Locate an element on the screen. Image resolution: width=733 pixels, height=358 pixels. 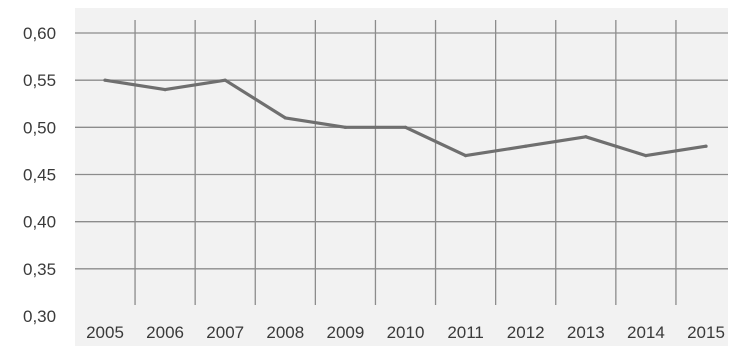
data-point-2012 is located at coordinates (526, 146).